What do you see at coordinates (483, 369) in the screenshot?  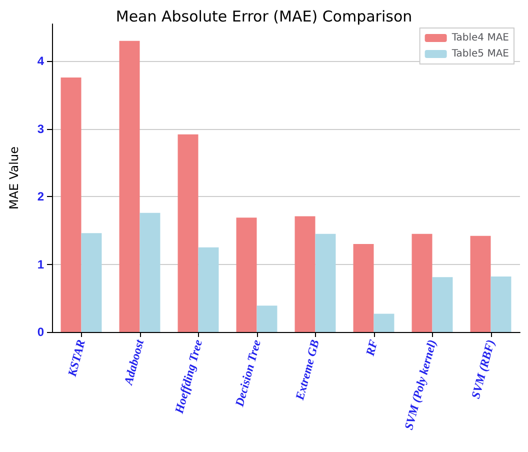 I see `x-tick-label: SVM (RBF)` at bounding box center [483, 369].